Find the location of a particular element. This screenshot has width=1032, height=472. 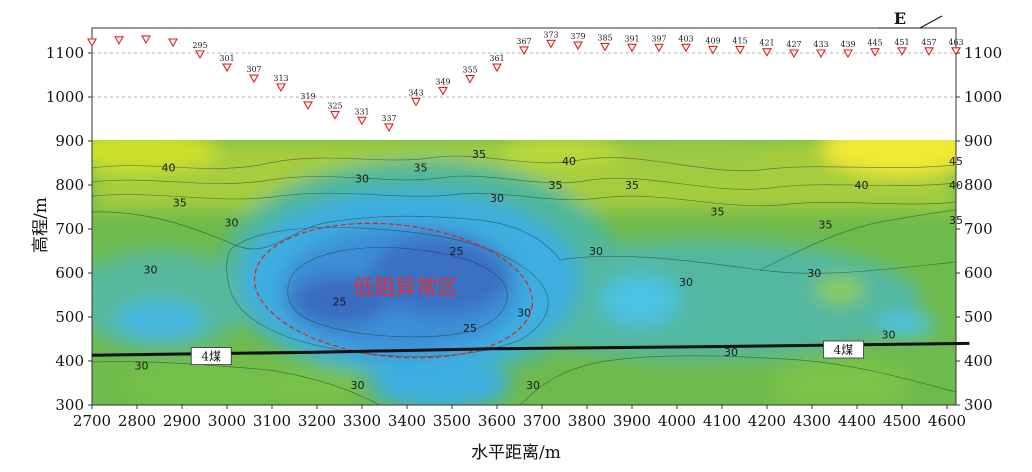

y-tick-label-left-600: 600 is located at coordinates (69, 273).